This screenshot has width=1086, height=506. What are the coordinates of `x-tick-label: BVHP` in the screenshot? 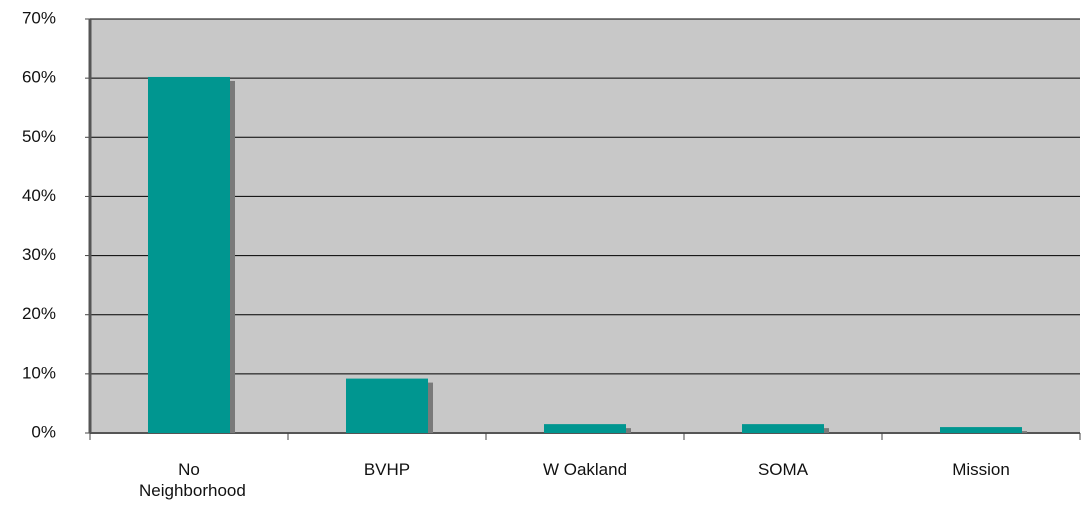 It's located at (387, 469).